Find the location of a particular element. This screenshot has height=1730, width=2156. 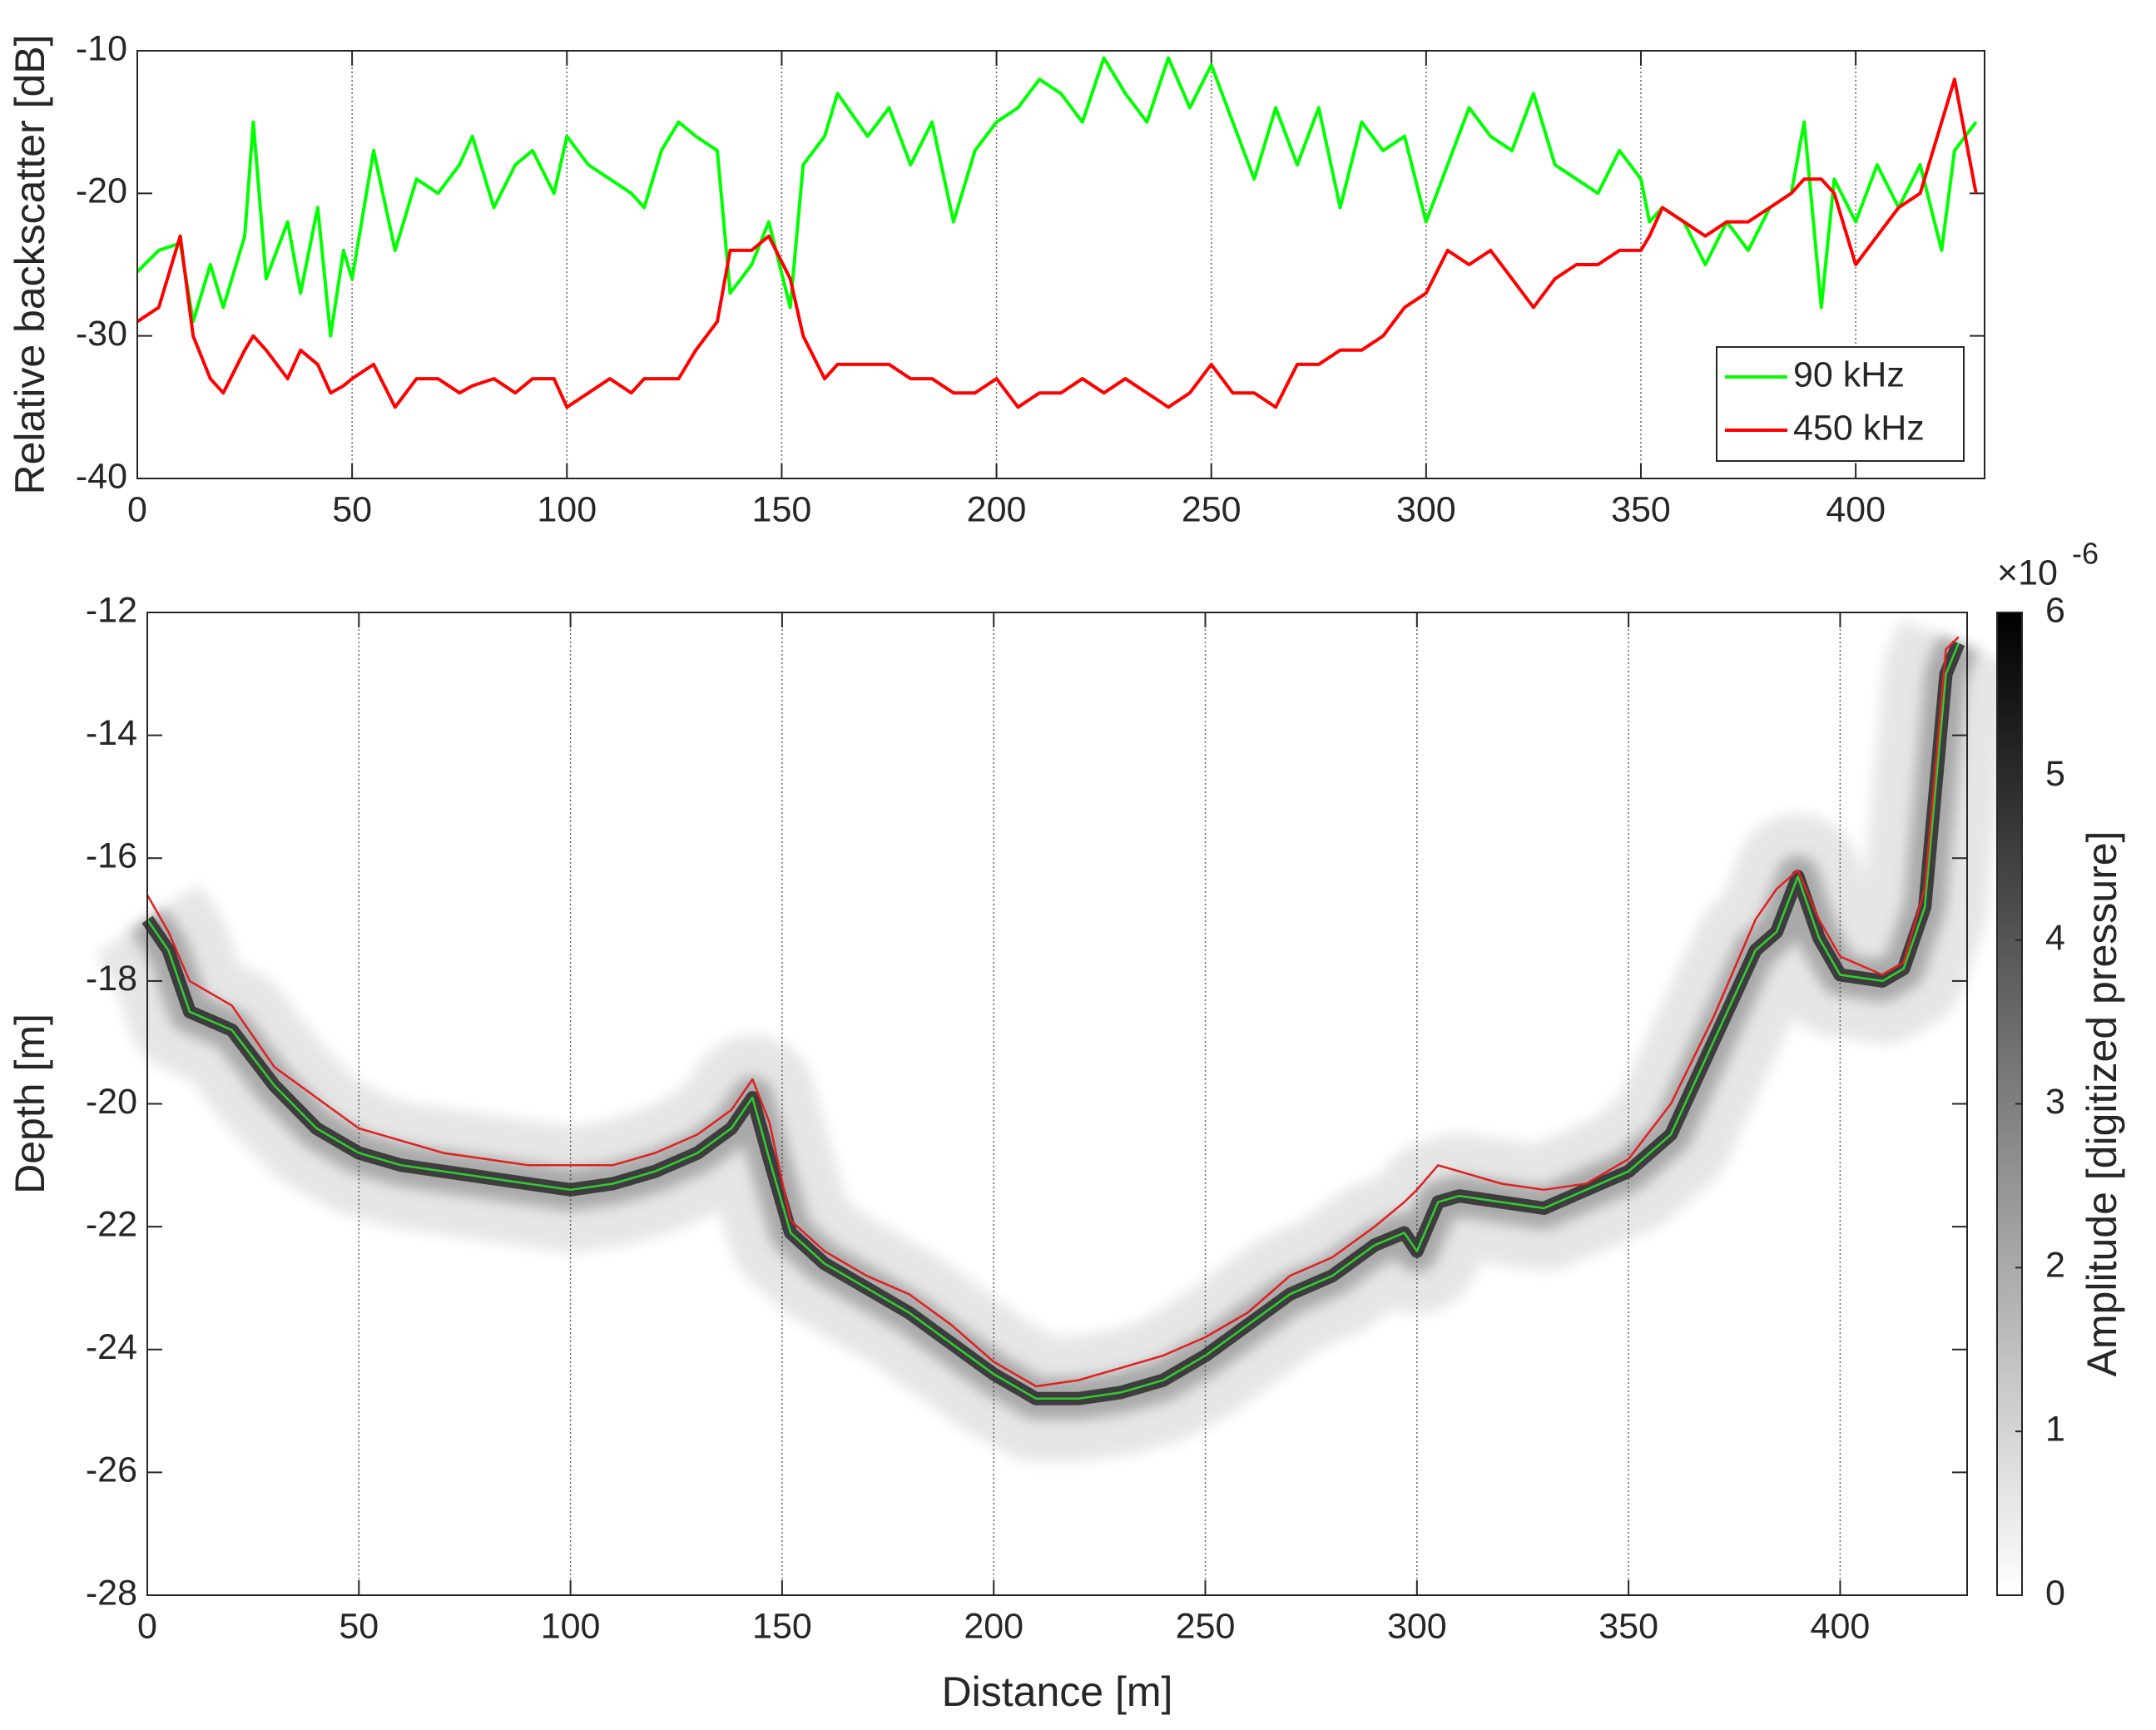

colorbar-tick-label: 6 is located at coordinates (2055, 610).